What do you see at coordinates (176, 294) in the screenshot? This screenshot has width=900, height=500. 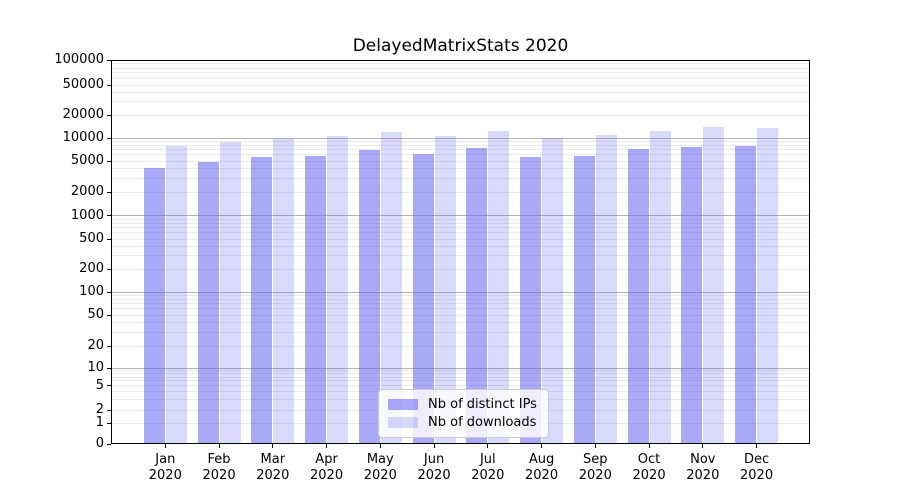 I see `bar-downloads-jan` at bounding box center [176, 294].